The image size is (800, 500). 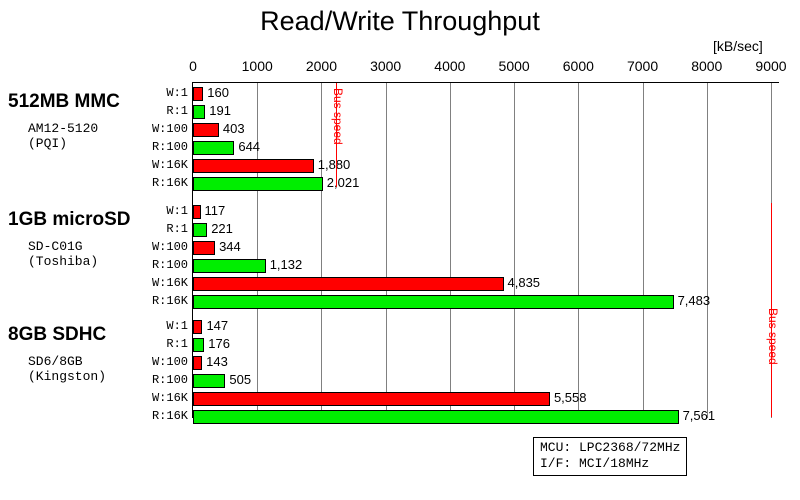 I want to click on bar-row: R:16K 7,483, so click(x=461, y=301).